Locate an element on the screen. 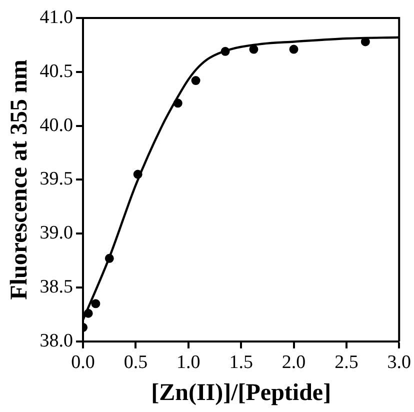 Image resolution: width=414 pixels, height=412 pixels. y-tick-label: 38.5 is located at coordinates (57, 287).